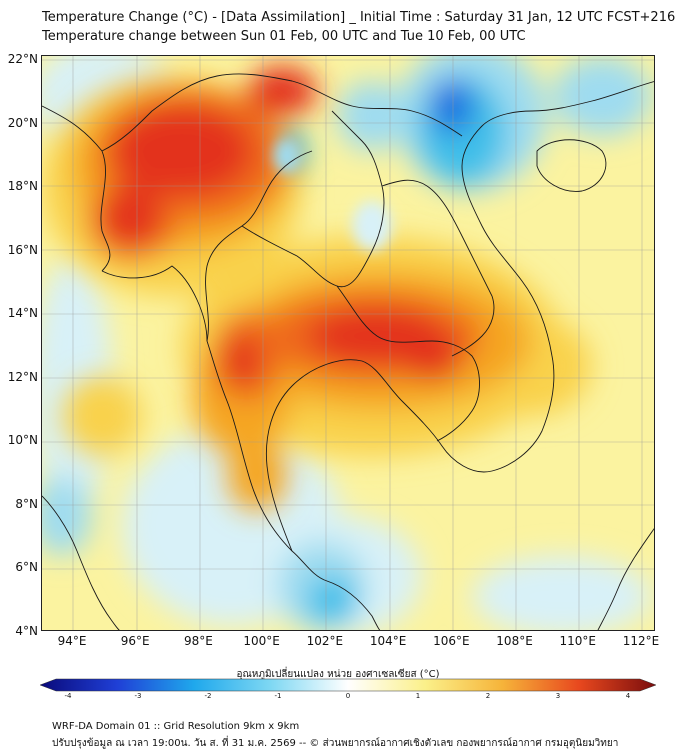 Image resolution: width=676 pixels, height=756 pixels. What do you see at coordinates (408, 363) in the screenshot?
I see `border-cambodia` at bounding box center [408, 363].